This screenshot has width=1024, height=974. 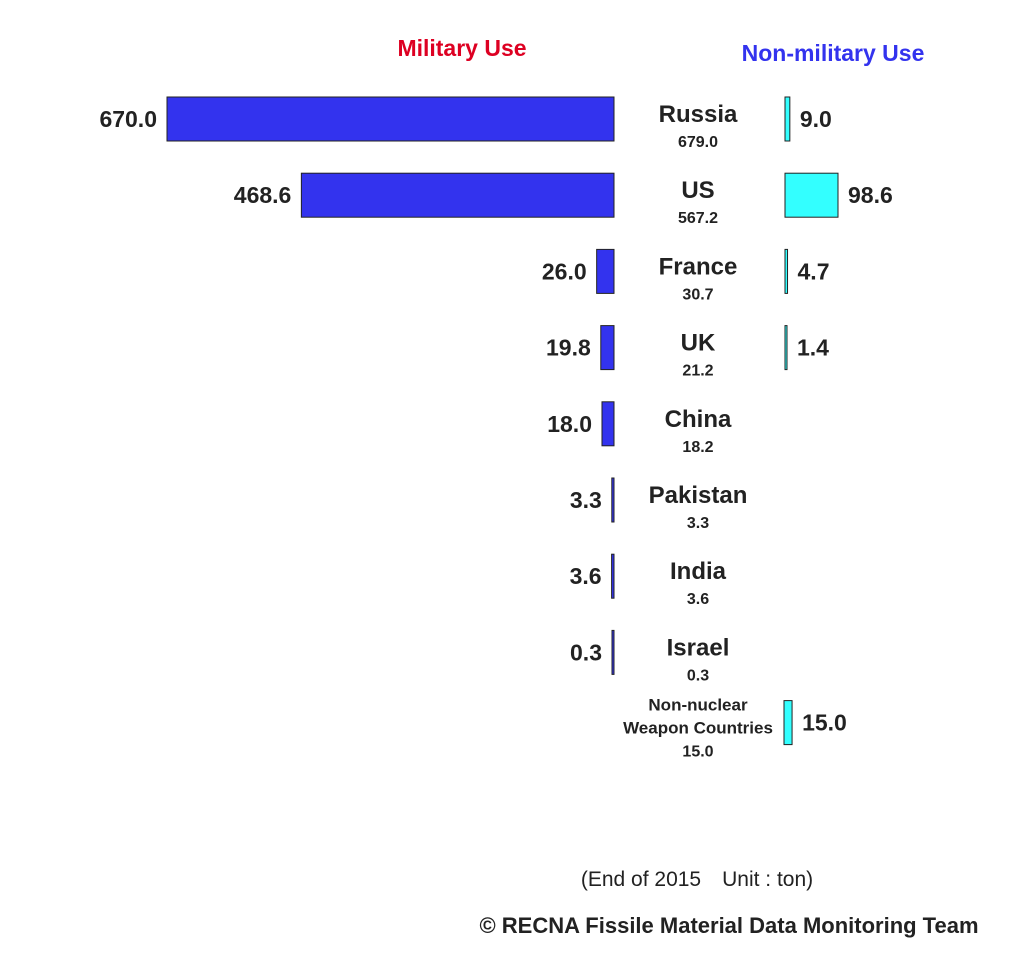 What do you see at coordinates (698, 142) in the screenshot?
I see `country-total-russia: 679.0` at bounding box center [698, 142].